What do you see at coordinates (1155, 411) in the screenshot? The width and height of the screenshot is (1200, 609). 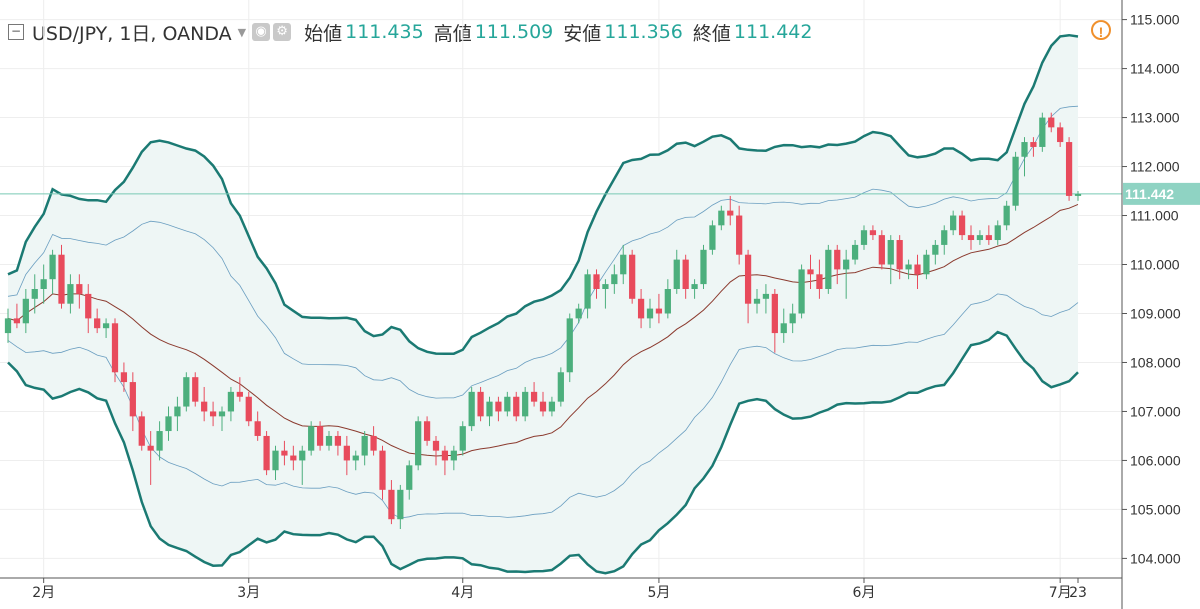 I see `y-tick-label: 107.000` at bounding box center [1155, 411].